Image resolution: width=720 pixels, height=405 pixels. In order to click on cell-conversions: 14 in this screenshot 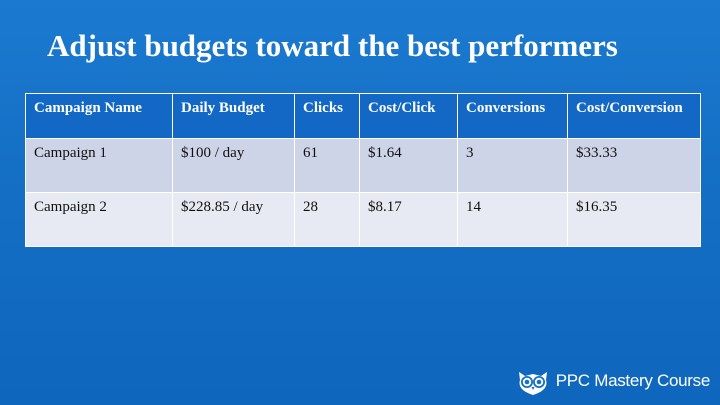, I will do `click(512, 219)`.